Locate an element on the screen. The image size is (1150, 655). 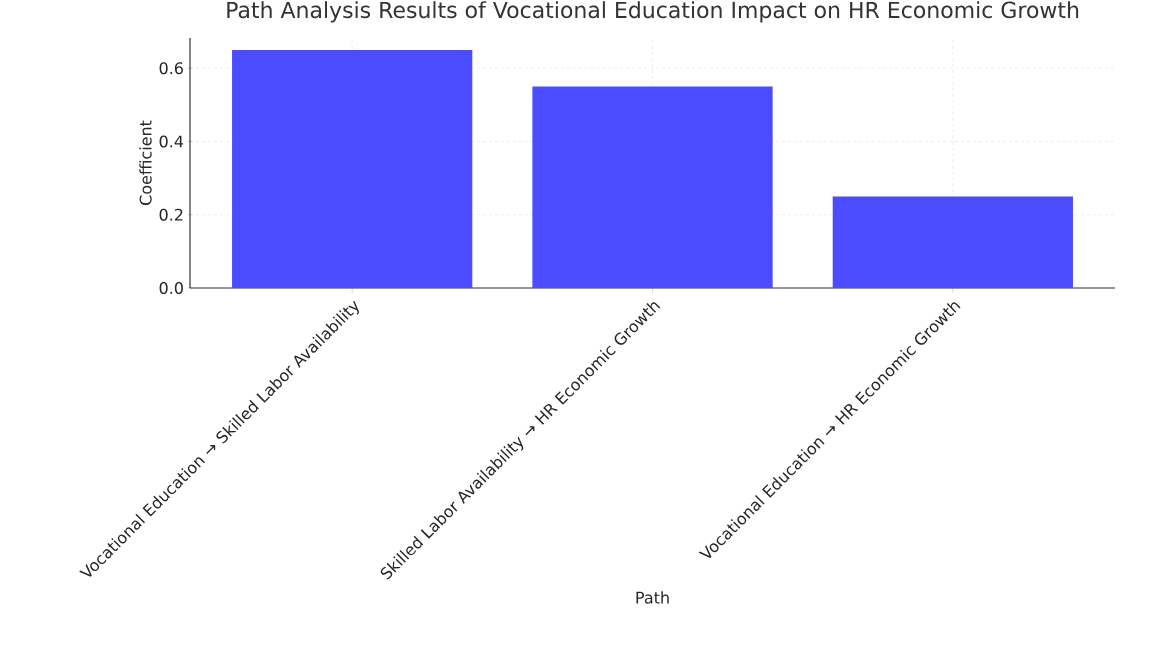
y-axis-title: Coefficient is located at coordinates (145, 162).